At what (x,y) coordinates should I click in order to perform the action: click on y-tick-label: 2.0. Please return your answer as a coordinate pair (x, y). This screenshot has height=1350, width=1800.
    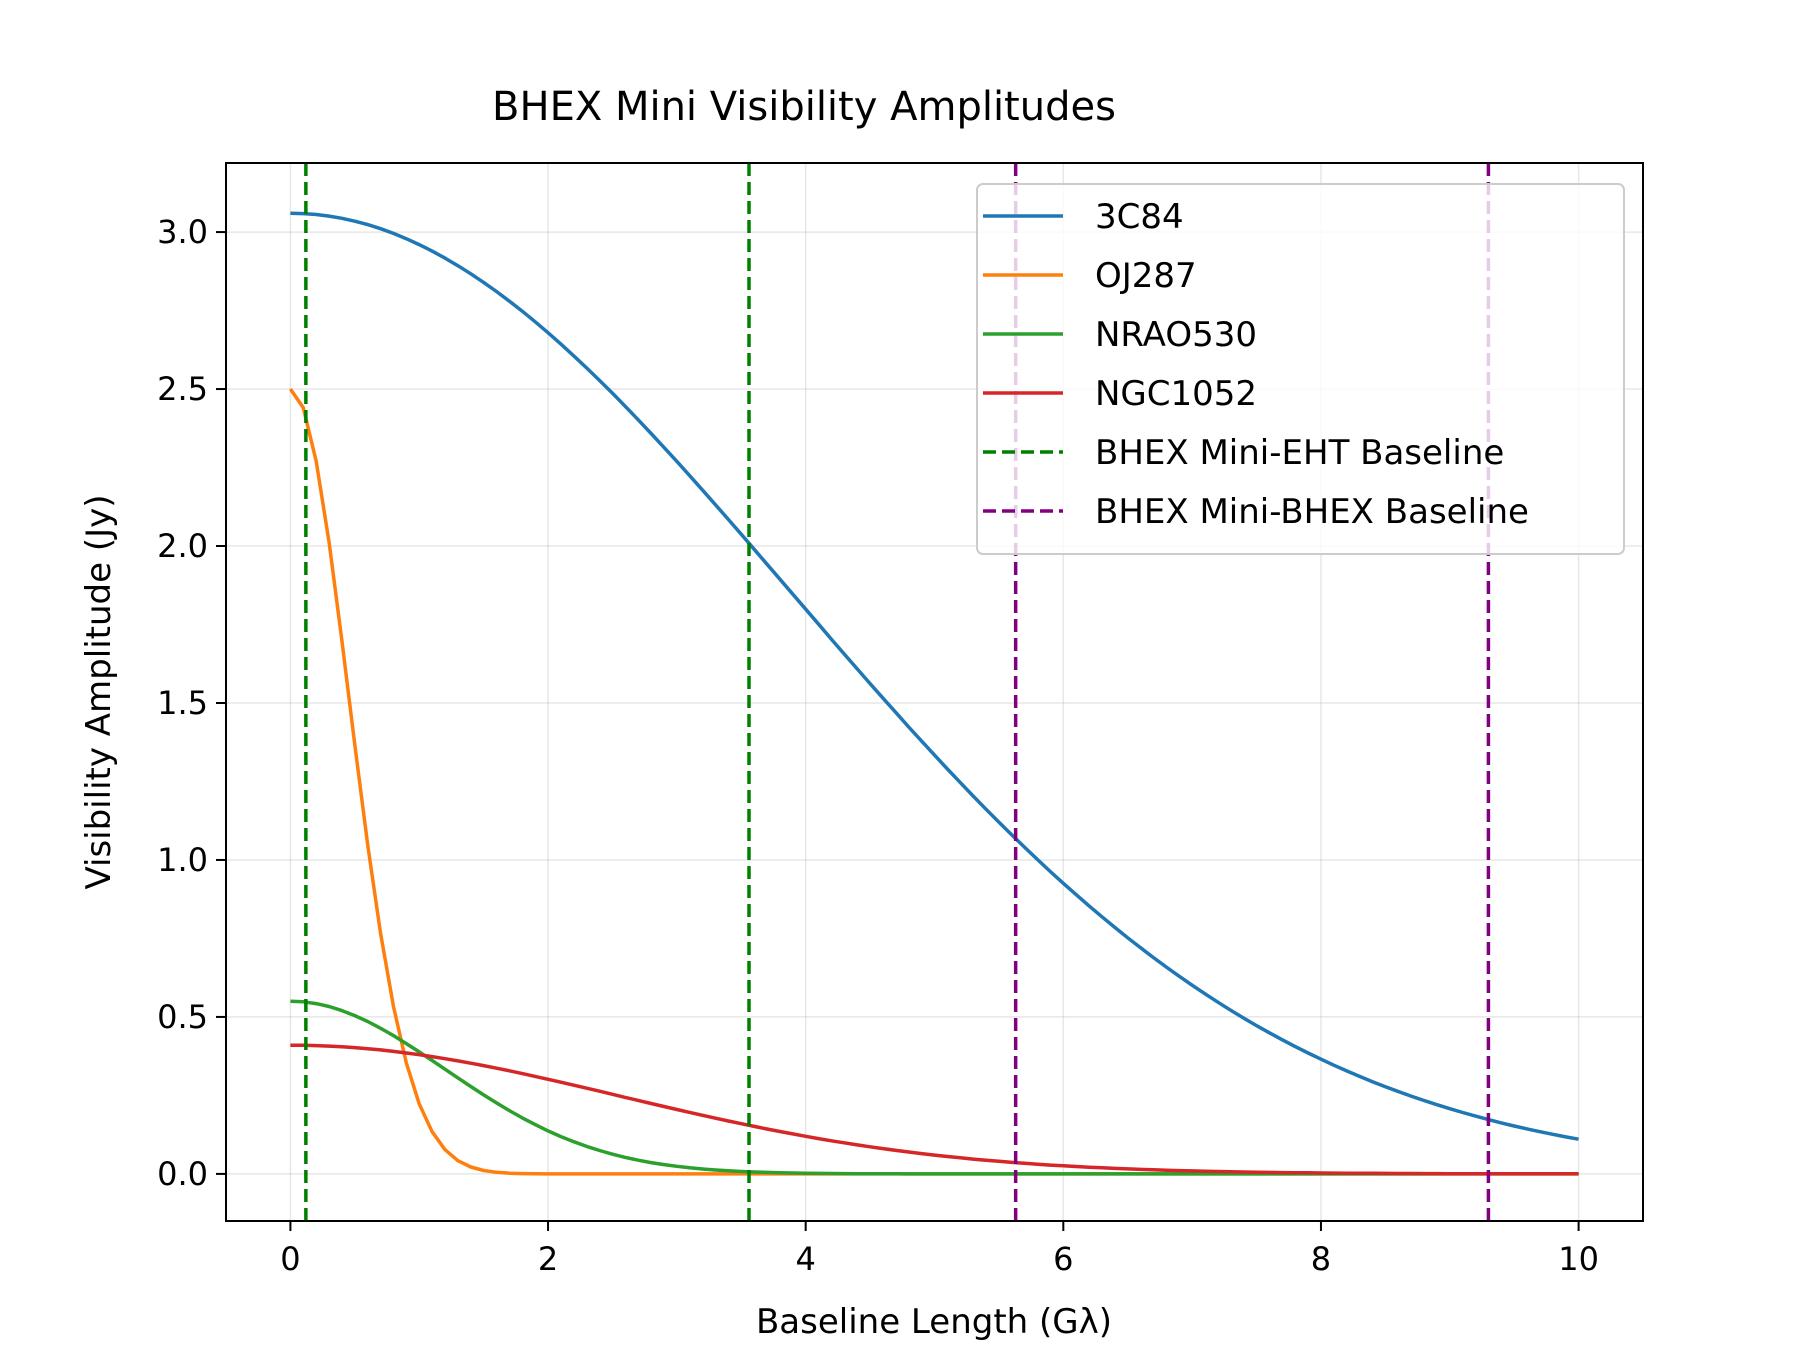
    Looking at the image, I should click on (182, 546).